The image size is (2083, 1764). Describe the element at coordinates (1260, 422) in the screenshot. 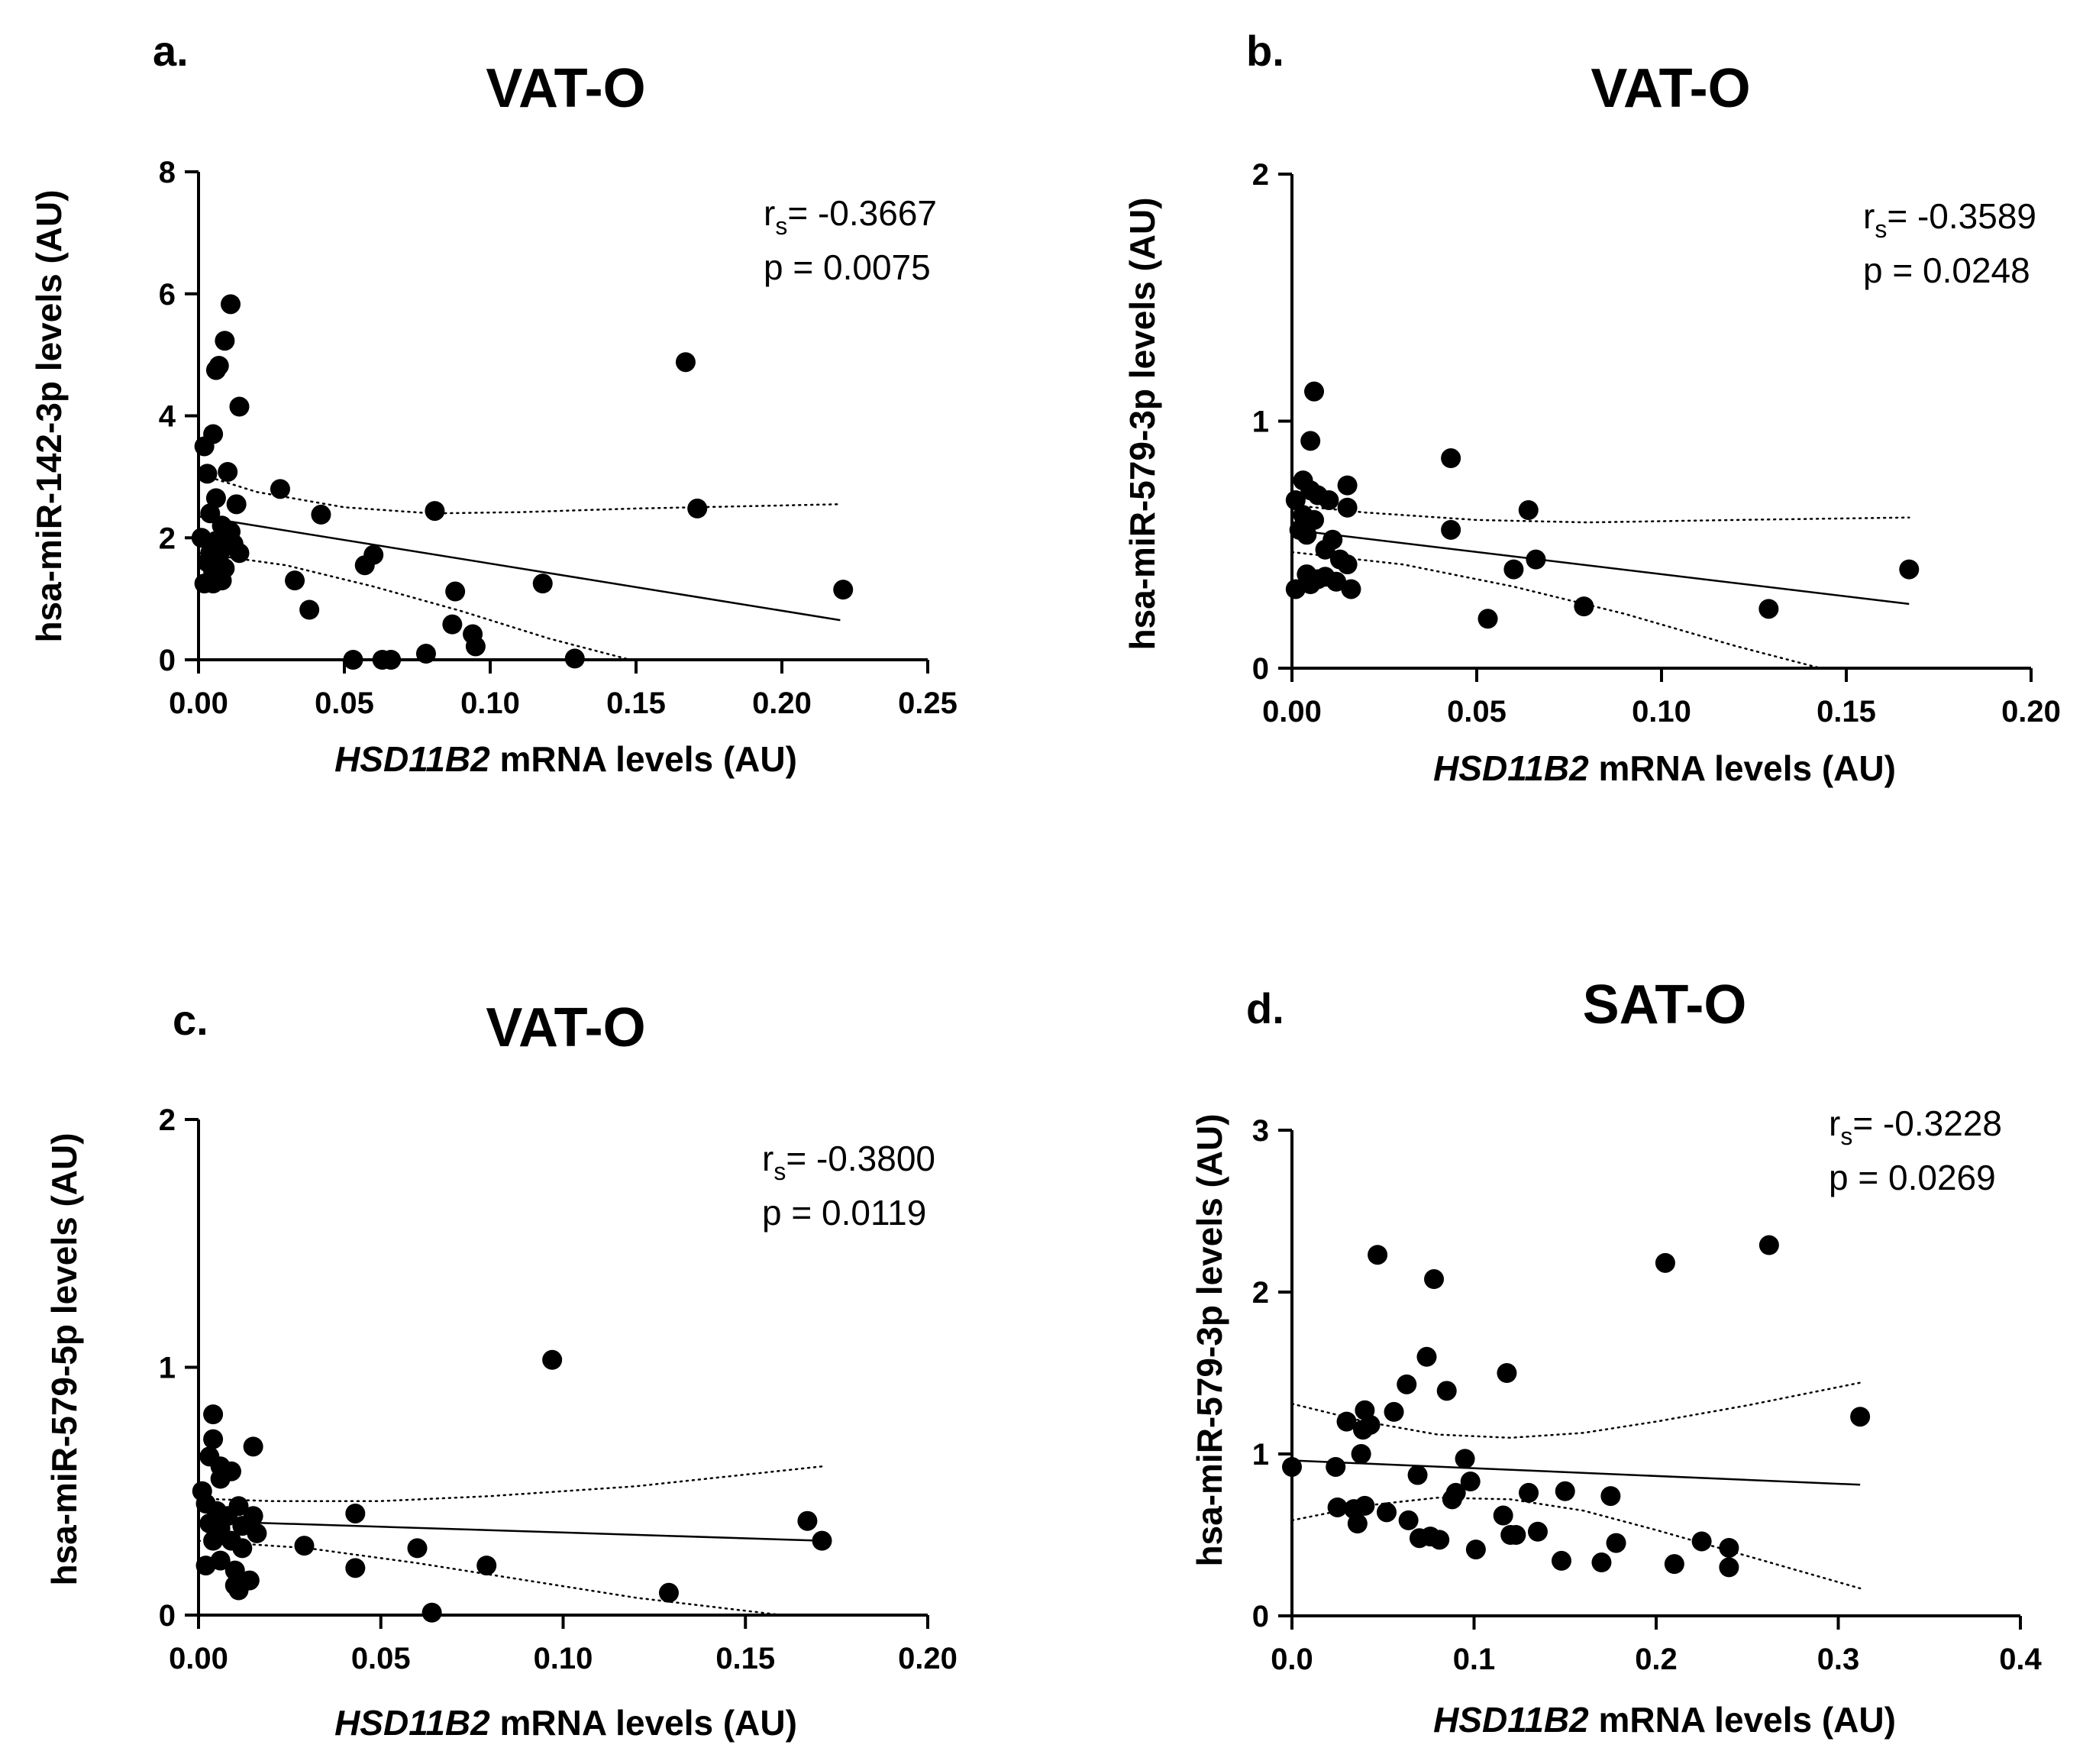

I see `y-tick-label: 1` at that location.